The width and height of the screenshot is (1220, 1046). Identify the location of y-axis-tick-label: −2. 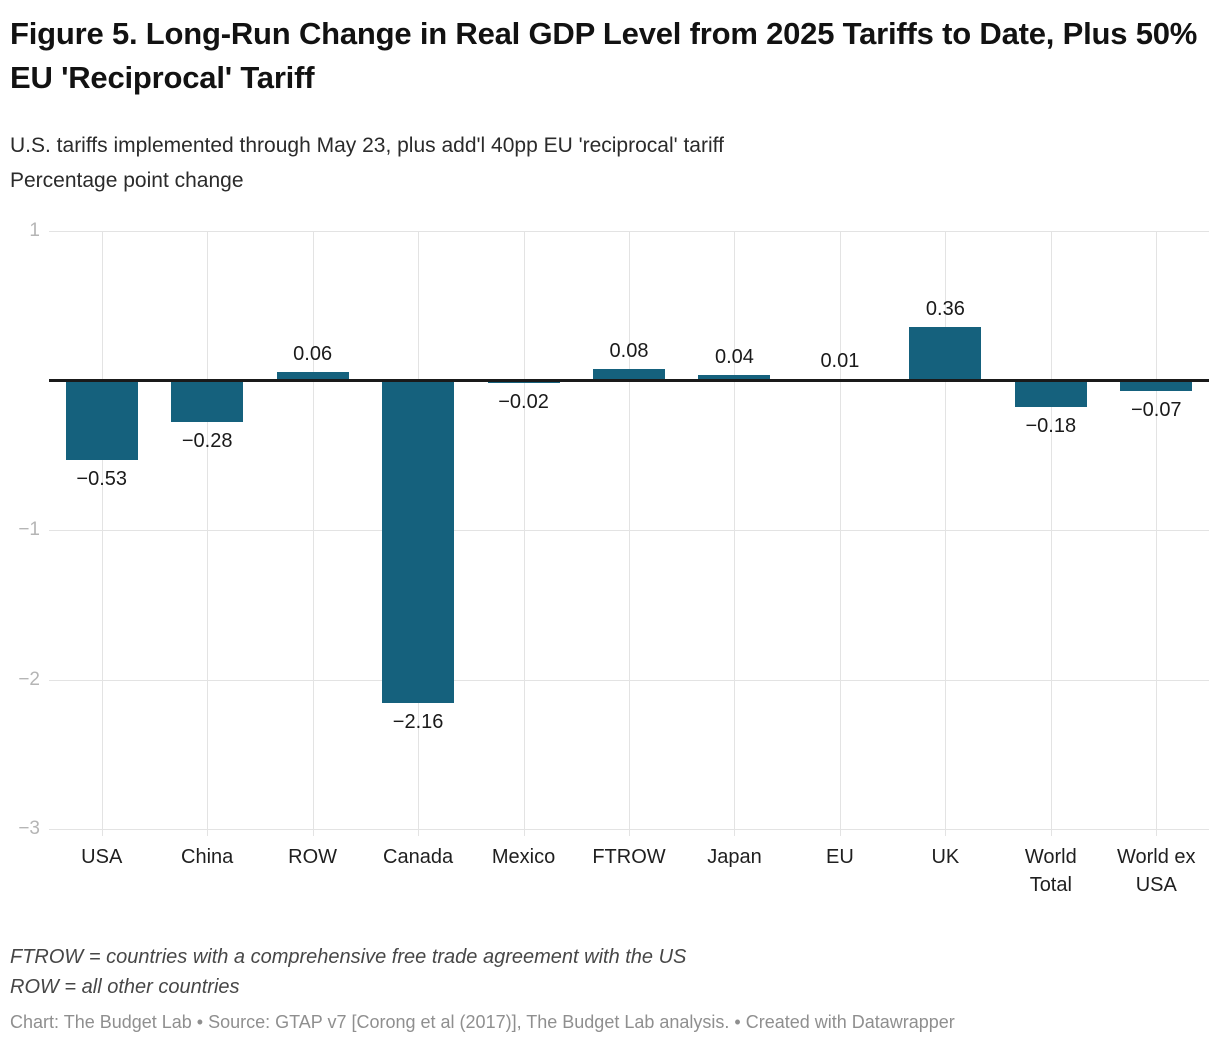
(29, 679).